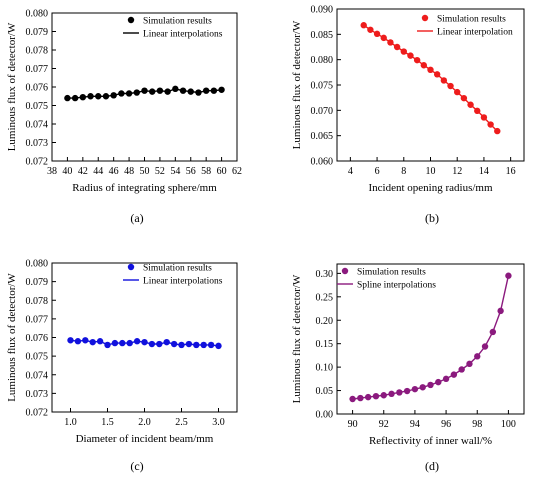 The height and width of the screenshot is (478, 550). I want to click on series-line, so click(430, 78).